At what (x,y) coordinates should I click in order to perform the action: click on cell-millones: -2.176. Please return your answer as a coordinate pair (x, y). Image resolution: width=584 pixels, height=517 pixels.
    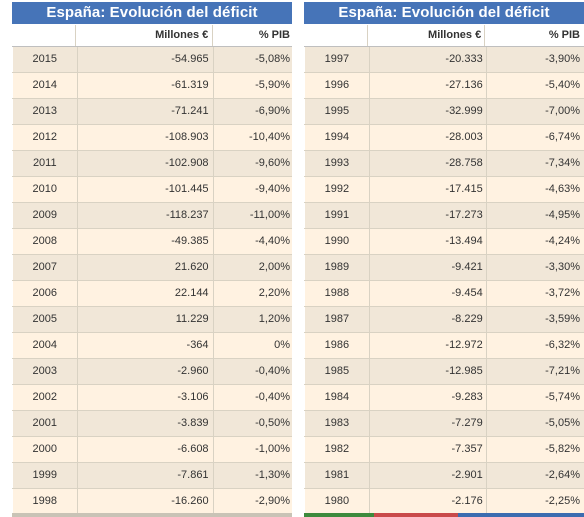
    Looking at the image, I should click on (427, 501).